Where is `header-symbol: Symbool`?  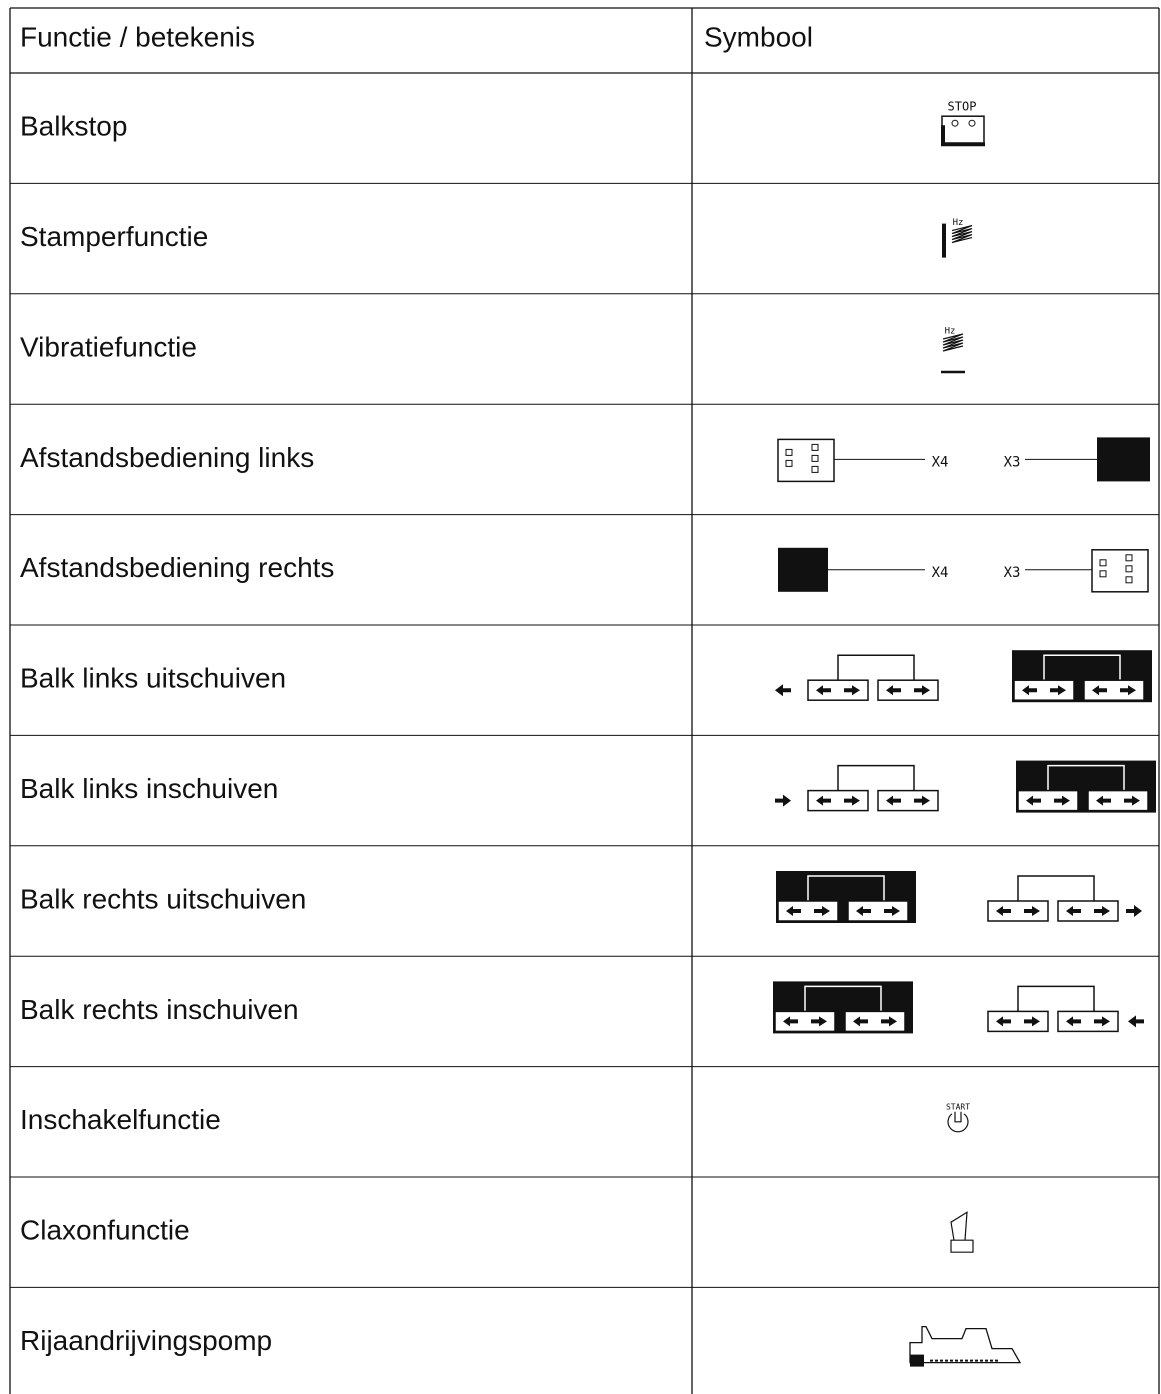 header-symbol: Symbool is located at coordinates (758, 36).